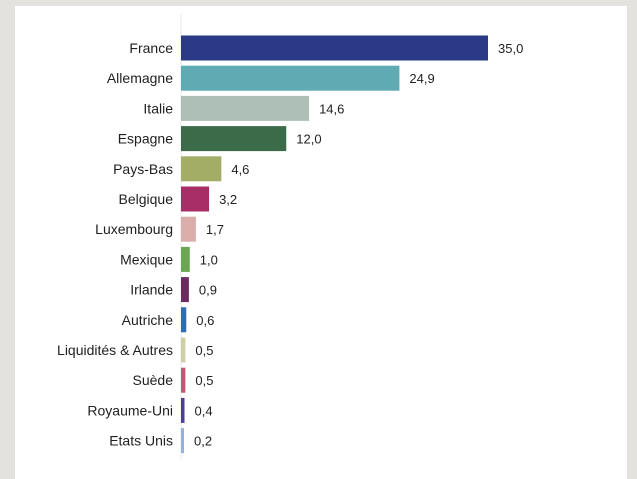  Describe the element at coordinates (134, 229) in the screenshot. I see `category-label: Luxembourg` at that location.